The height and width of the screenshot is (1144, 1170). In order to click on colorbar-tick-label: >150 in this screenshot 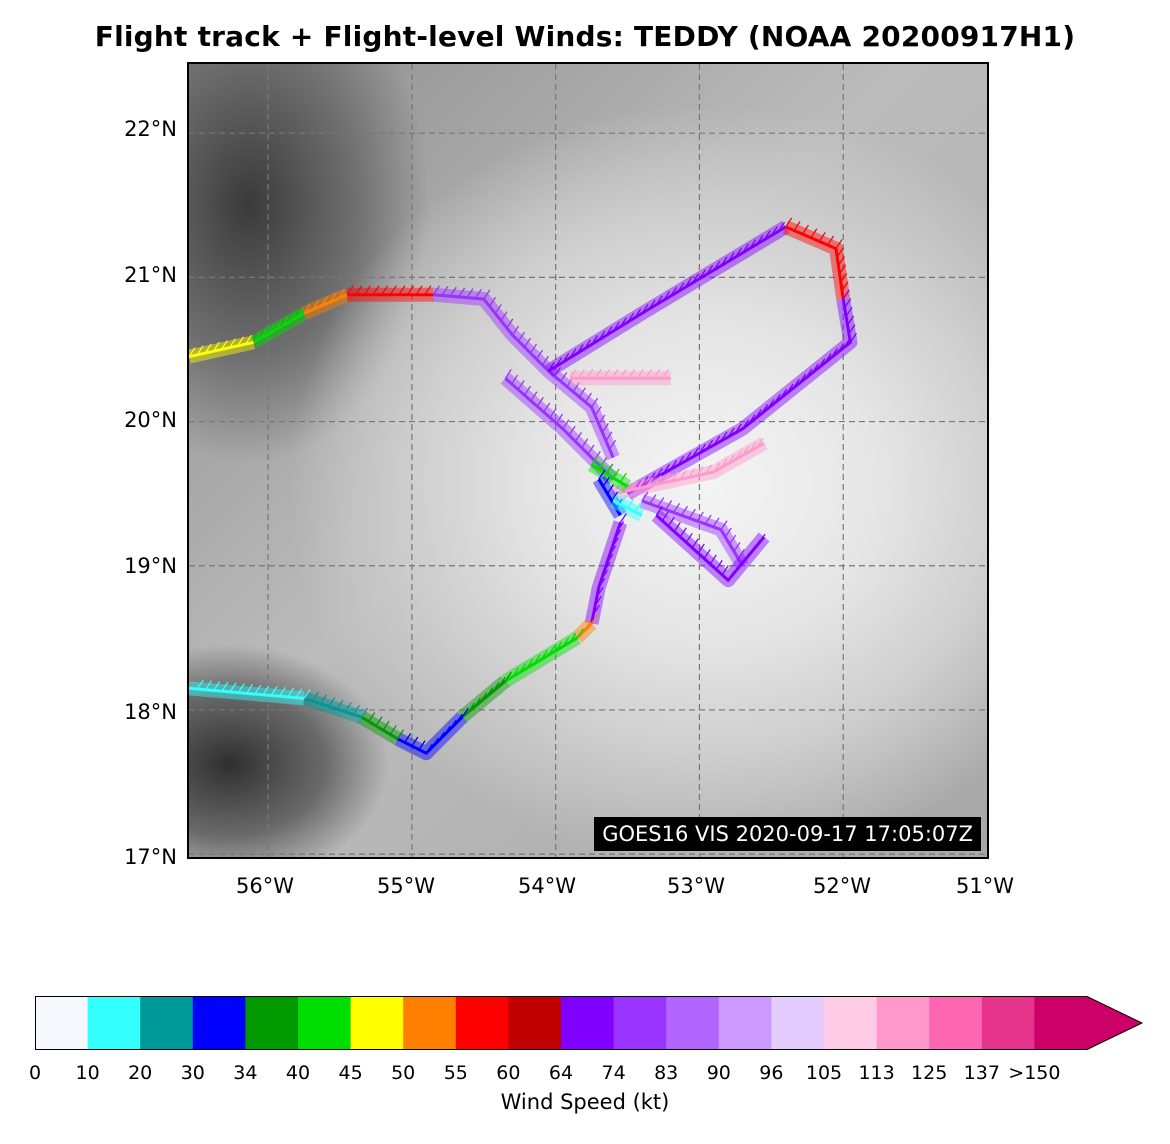, I will do `click(1034, 1073)`.